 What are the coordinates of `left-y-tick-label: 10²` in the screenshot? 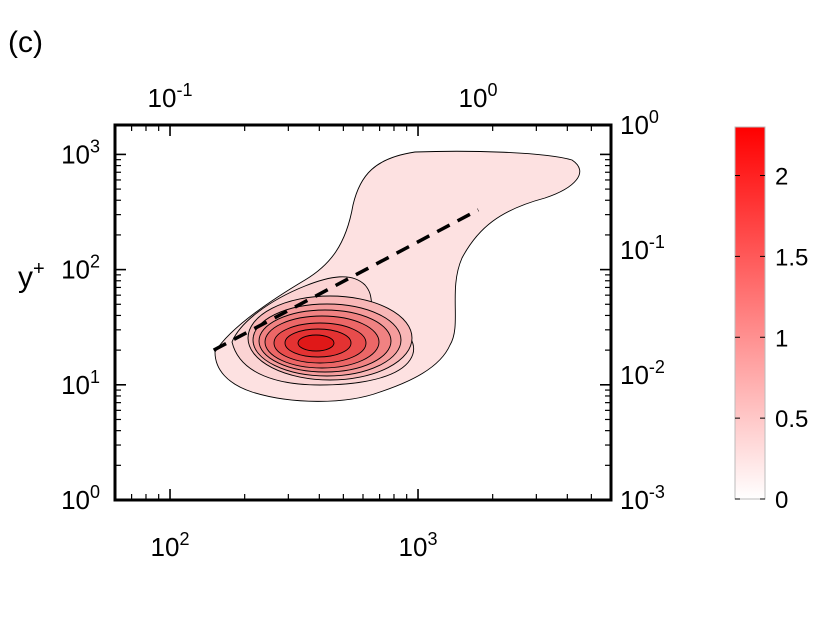 It's located at (80, 268).